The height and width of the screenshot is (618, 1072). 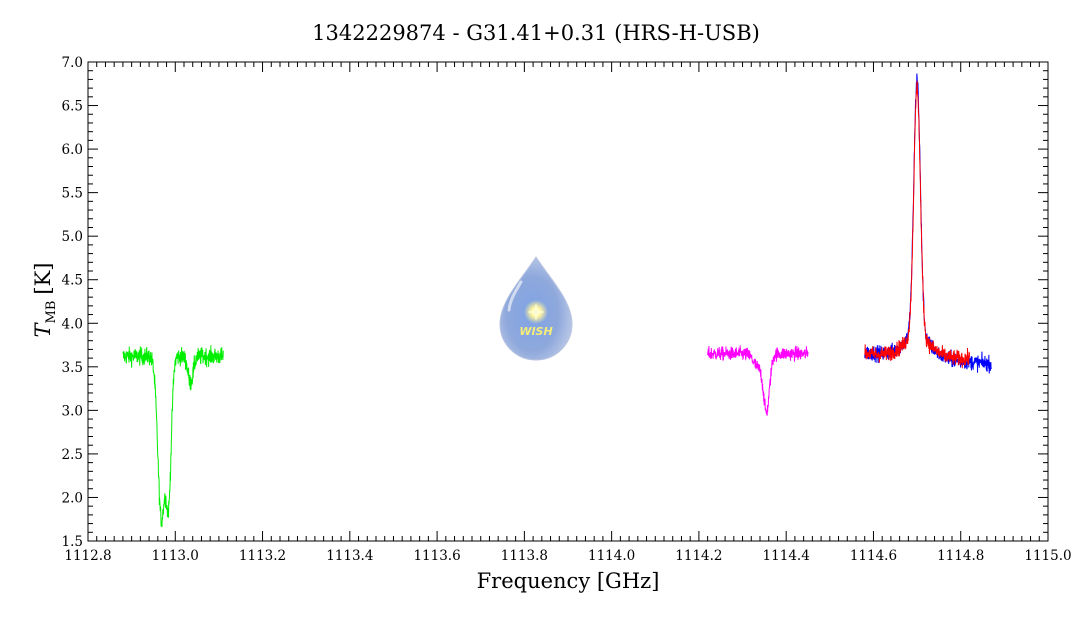 I want to click on y-tick-label: 4.5, so click(x=72, y=281).